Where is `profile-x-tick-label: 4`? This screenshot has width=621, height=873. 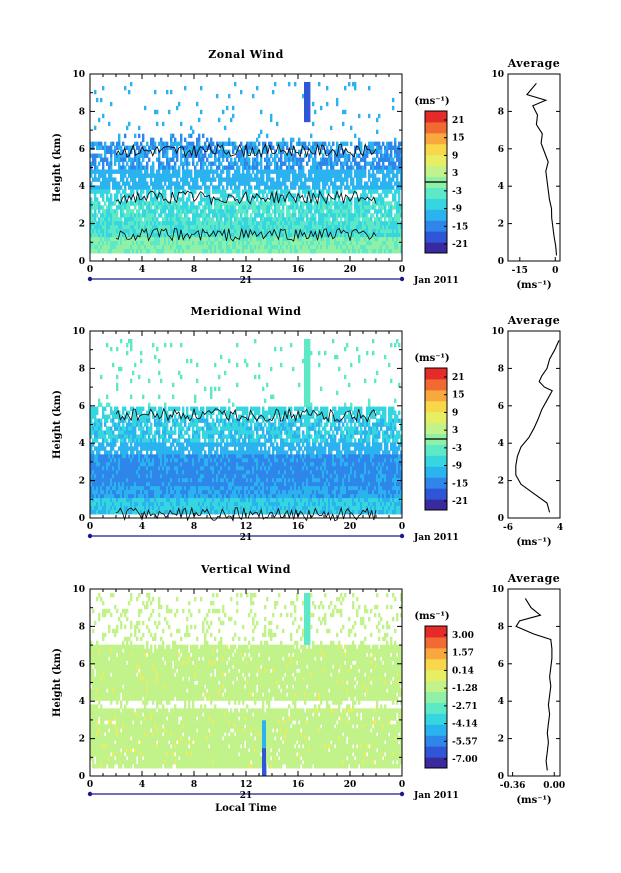 profile-x-tick-label: 4 is located at coordinates (560, 528).